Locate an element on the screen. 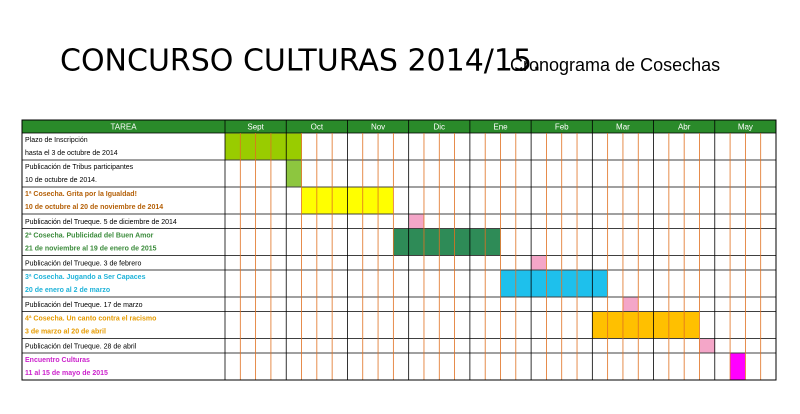 This screenshot has height=414, width=800. task-label: Publicación del Trueque. 17 de marzo is located at coordinates (84, 305).